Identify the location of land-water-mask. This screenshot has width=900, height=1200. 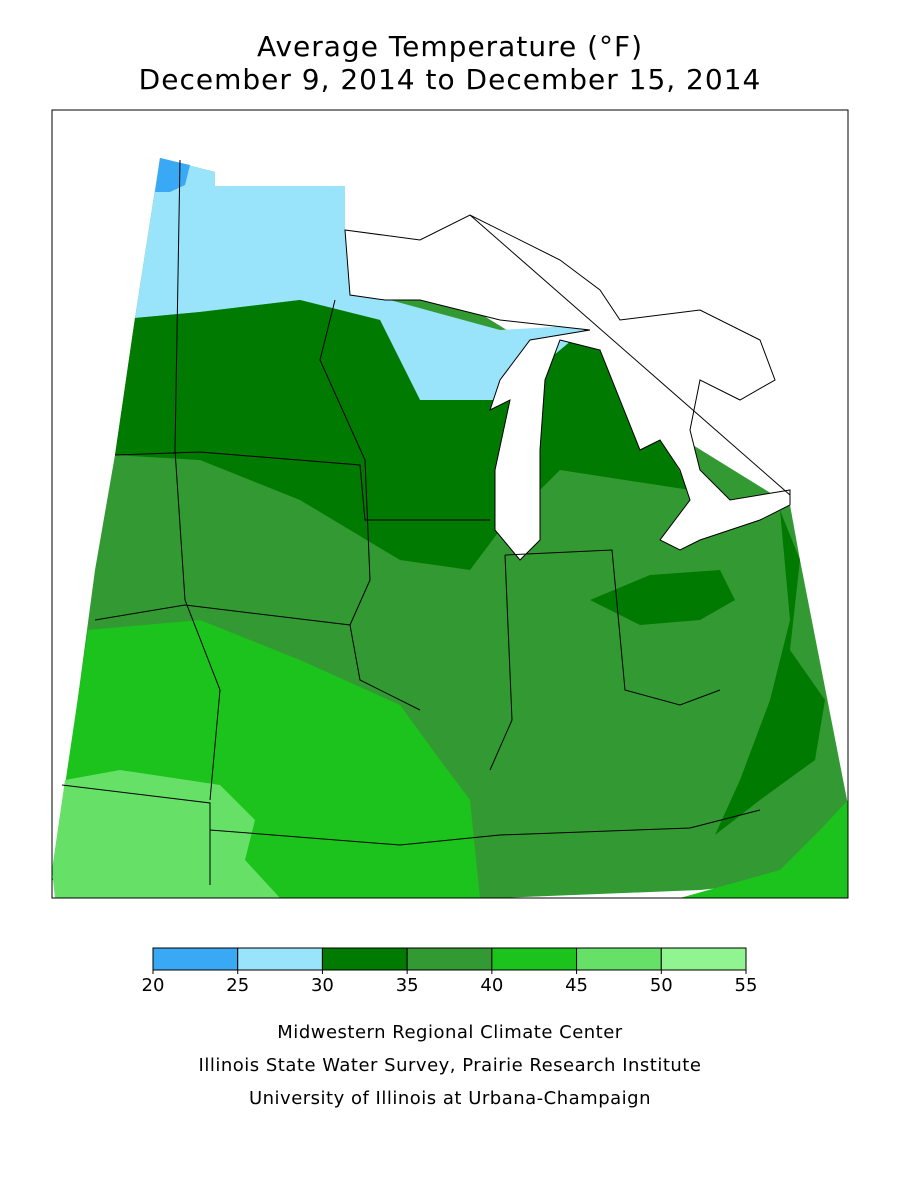
(567, 387).